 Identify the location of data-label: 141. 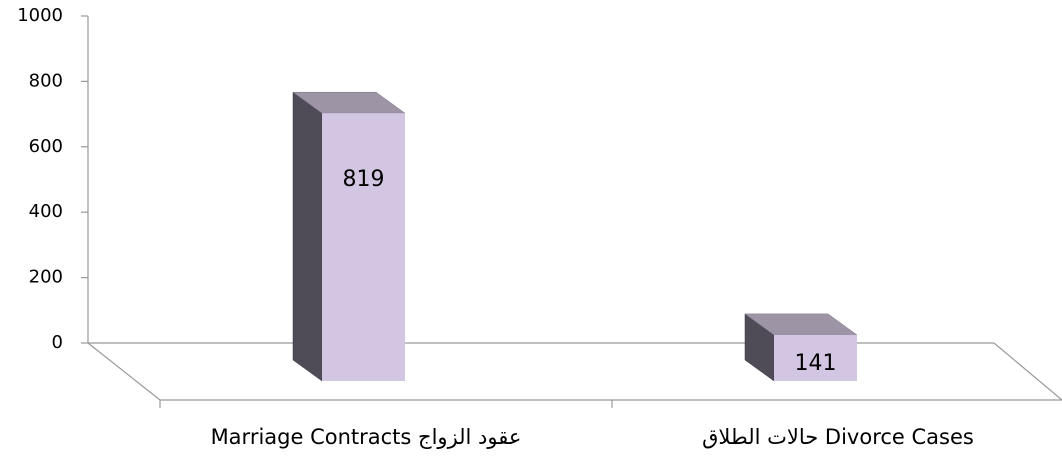
(816, 363).